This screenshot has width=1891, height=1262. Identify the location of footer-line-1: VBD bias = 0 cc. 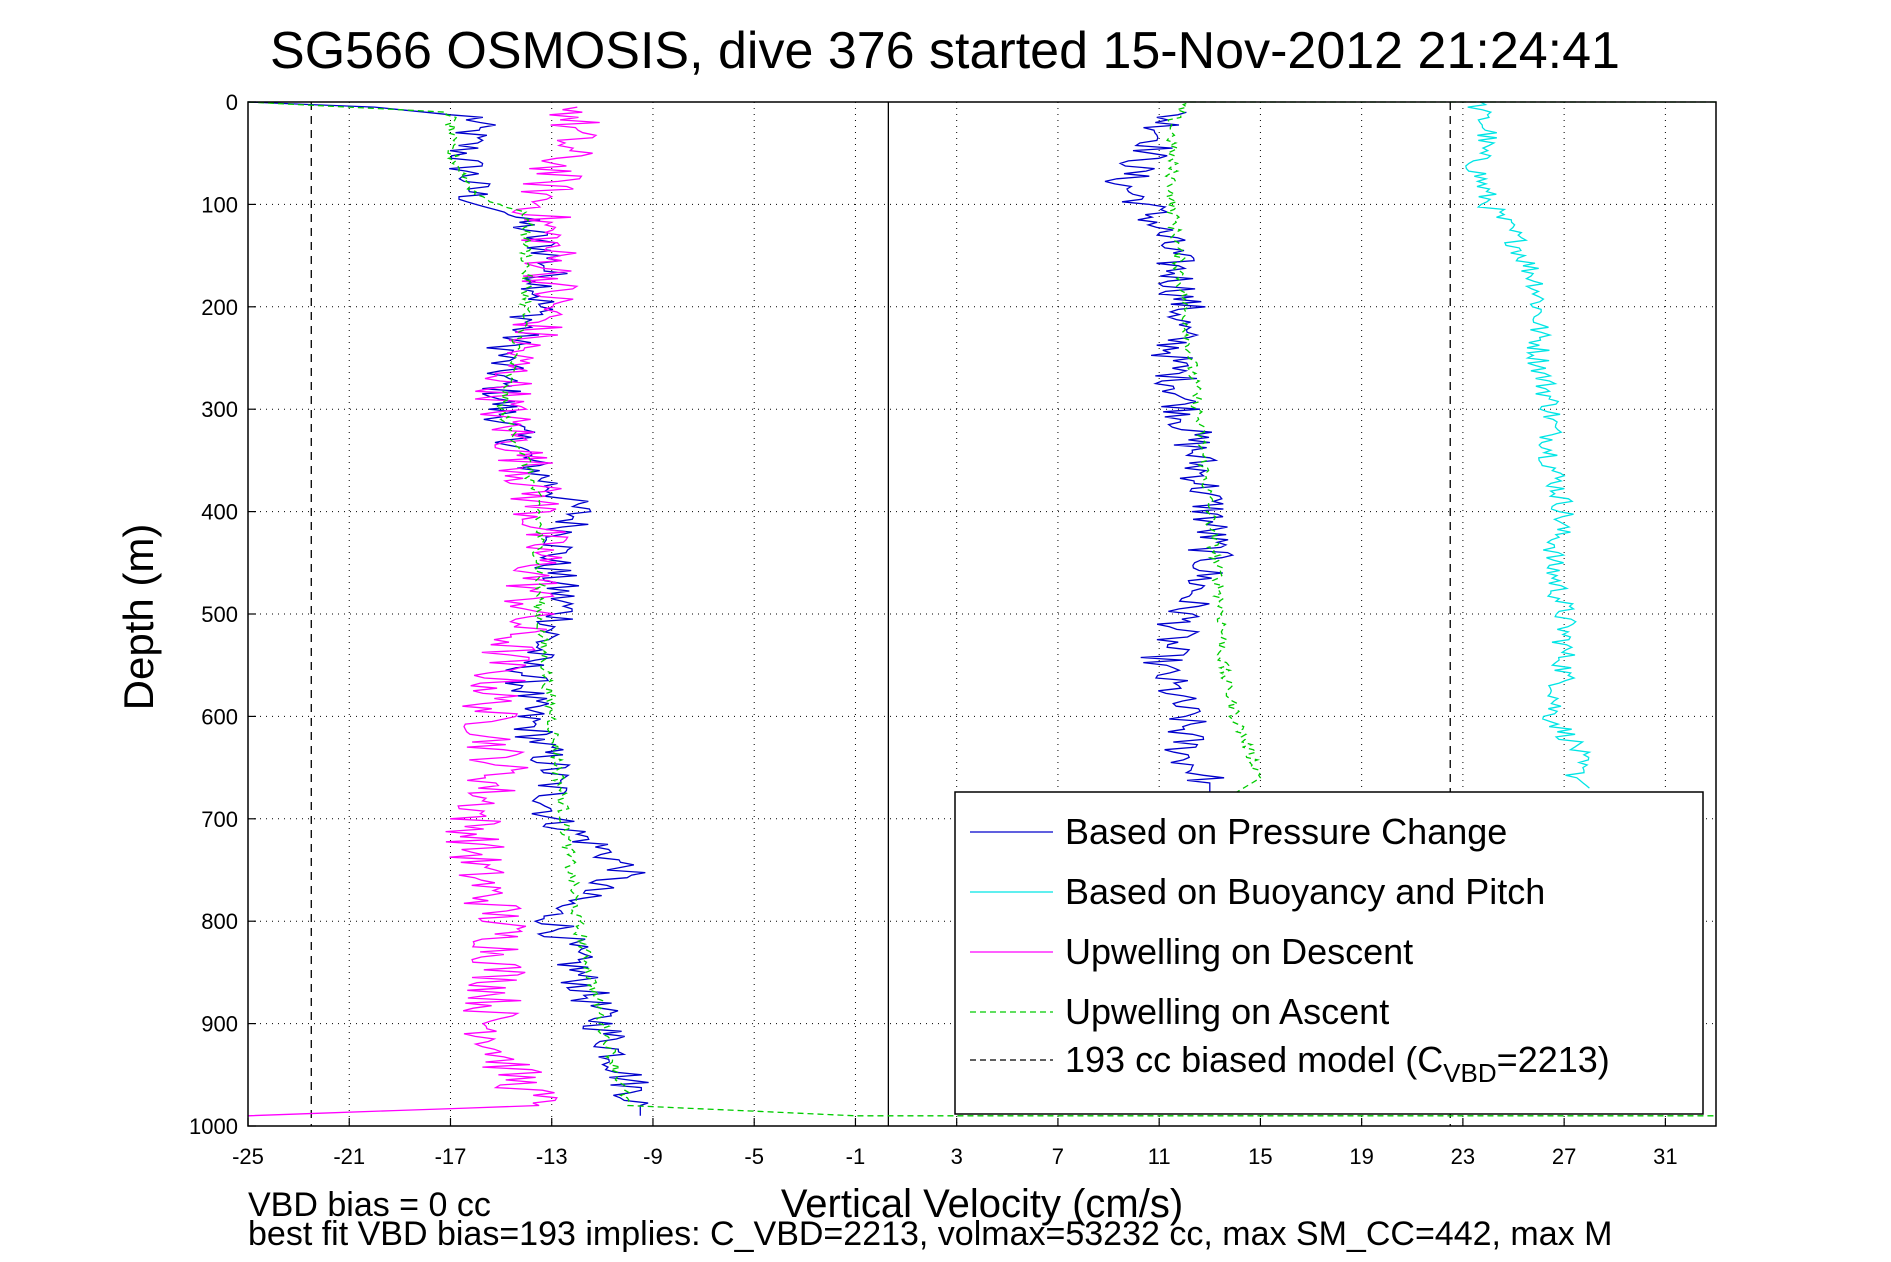
(369, 1205).